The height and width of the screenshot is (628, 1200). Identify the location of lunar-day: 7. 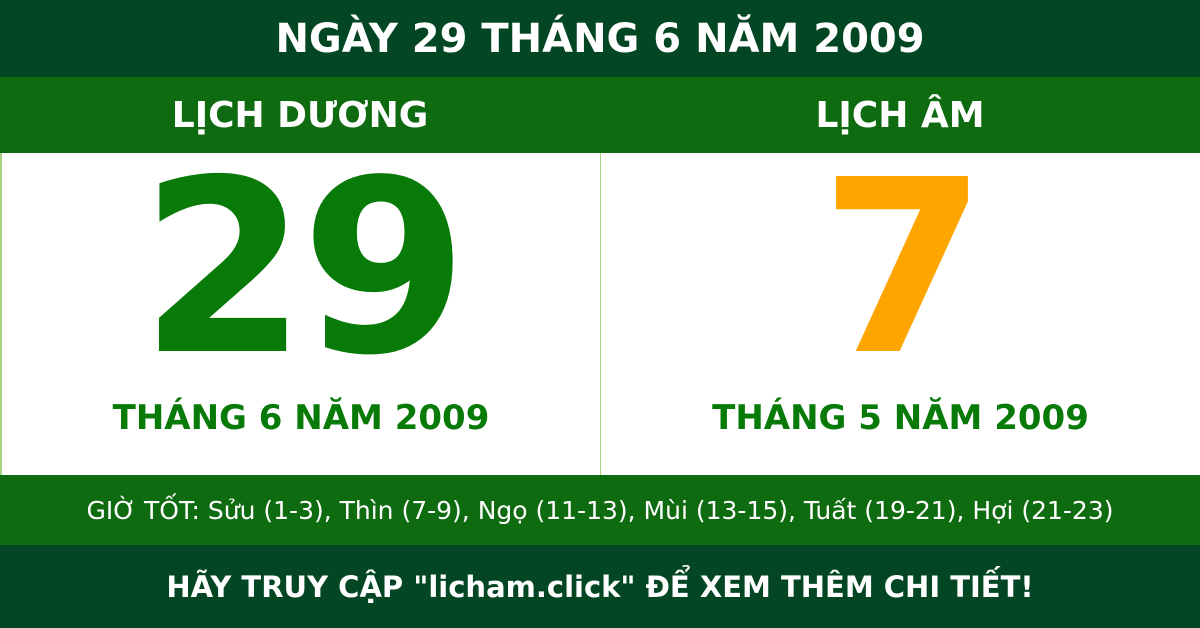
(903, 268).